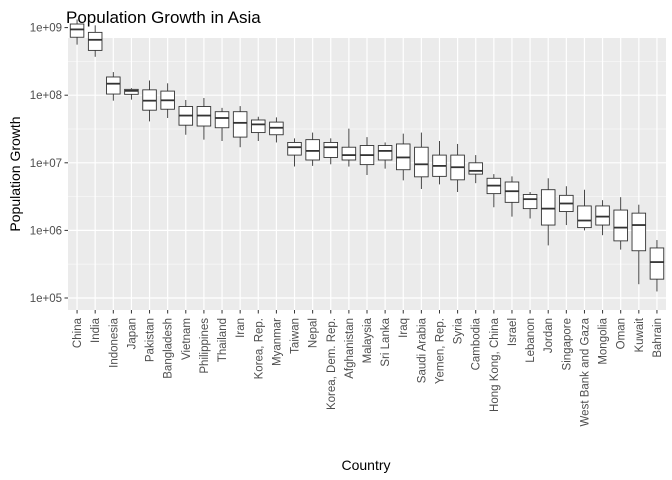  What do you see at coordinates (187, 339) in the screenshot?
I see `x-tick-label: Vietnam` at bounding box center [187, 339].